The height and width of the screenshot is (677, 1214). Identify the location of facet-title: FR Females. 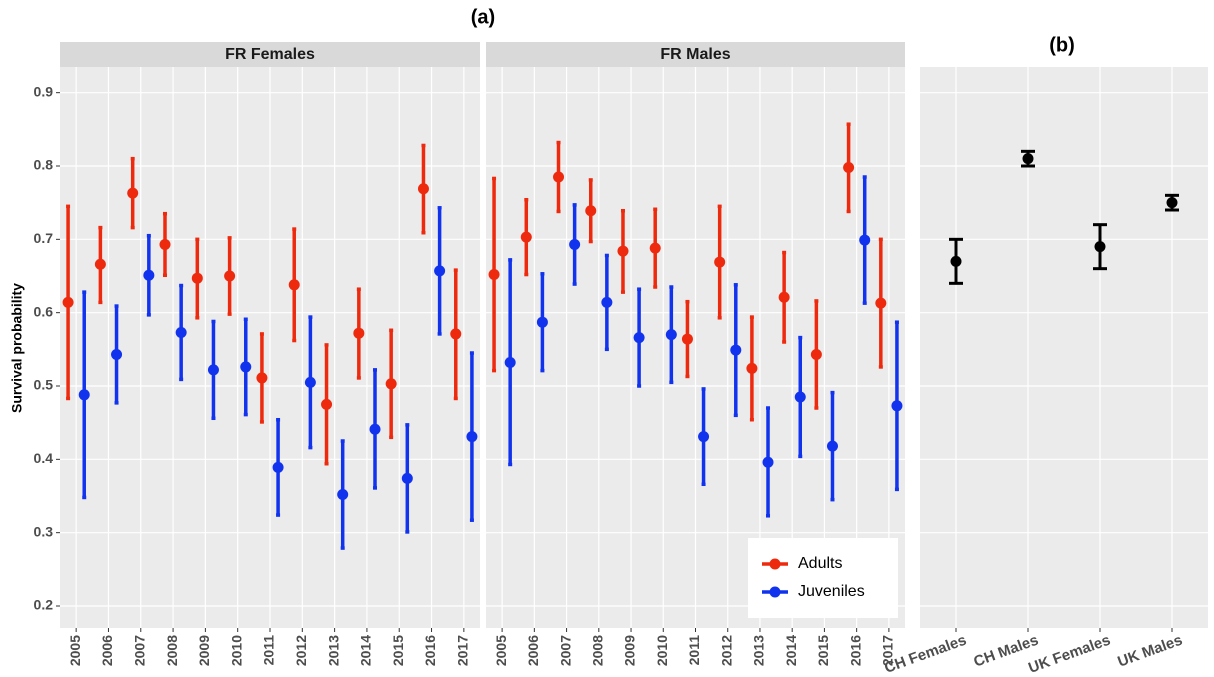
(270, 54).